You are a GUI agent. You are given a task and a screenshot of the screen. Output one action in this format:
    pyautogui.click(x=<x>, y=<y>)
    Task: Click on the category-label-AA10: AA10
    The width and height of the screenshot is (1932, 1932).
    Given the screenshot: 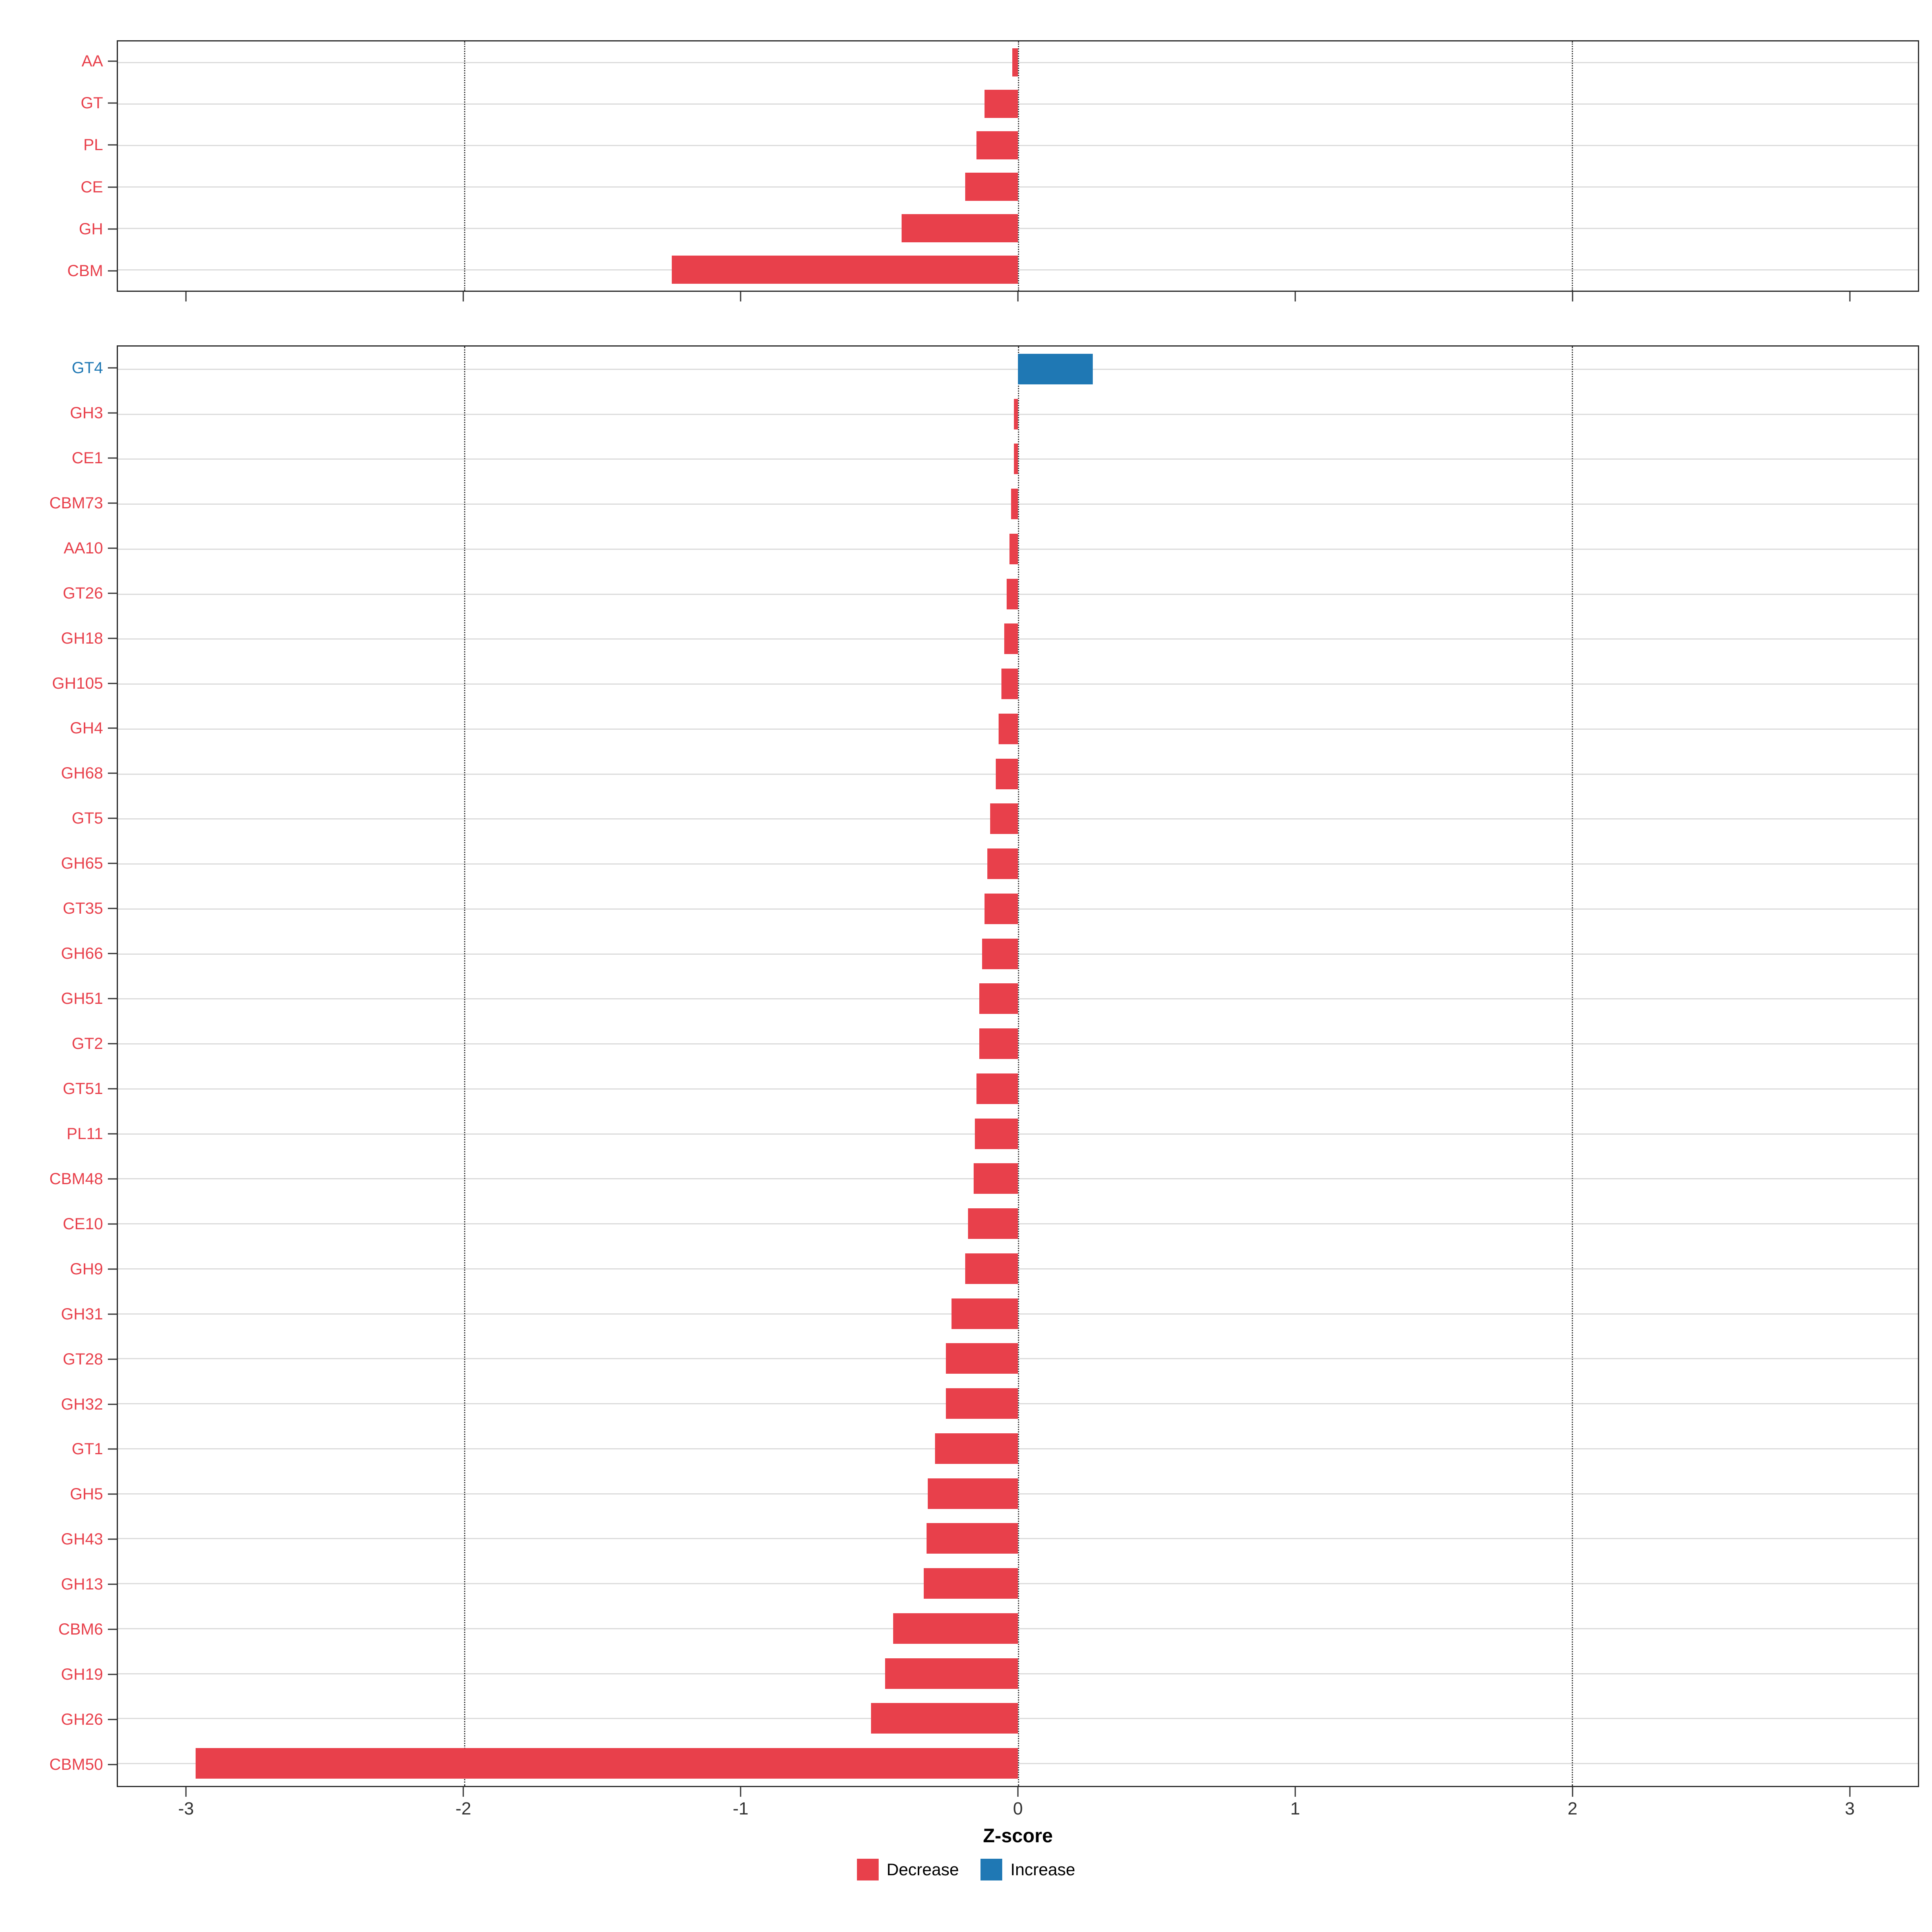 What is the action you would take?
    pyautogui.click(x=83, y=548)
    